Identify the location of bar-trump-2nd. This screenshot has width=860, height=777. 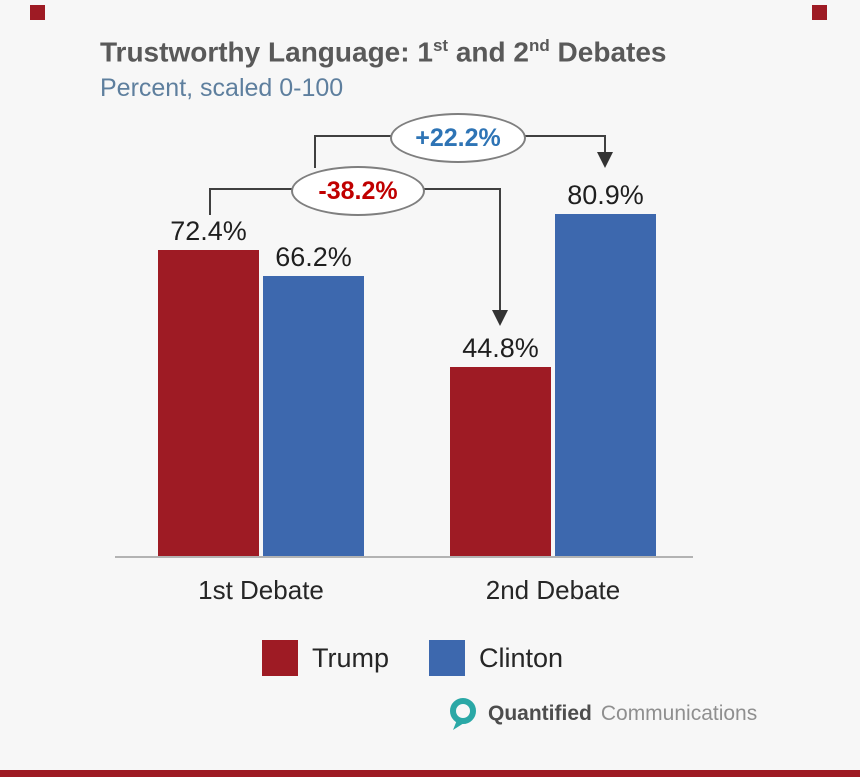
(500, 462).